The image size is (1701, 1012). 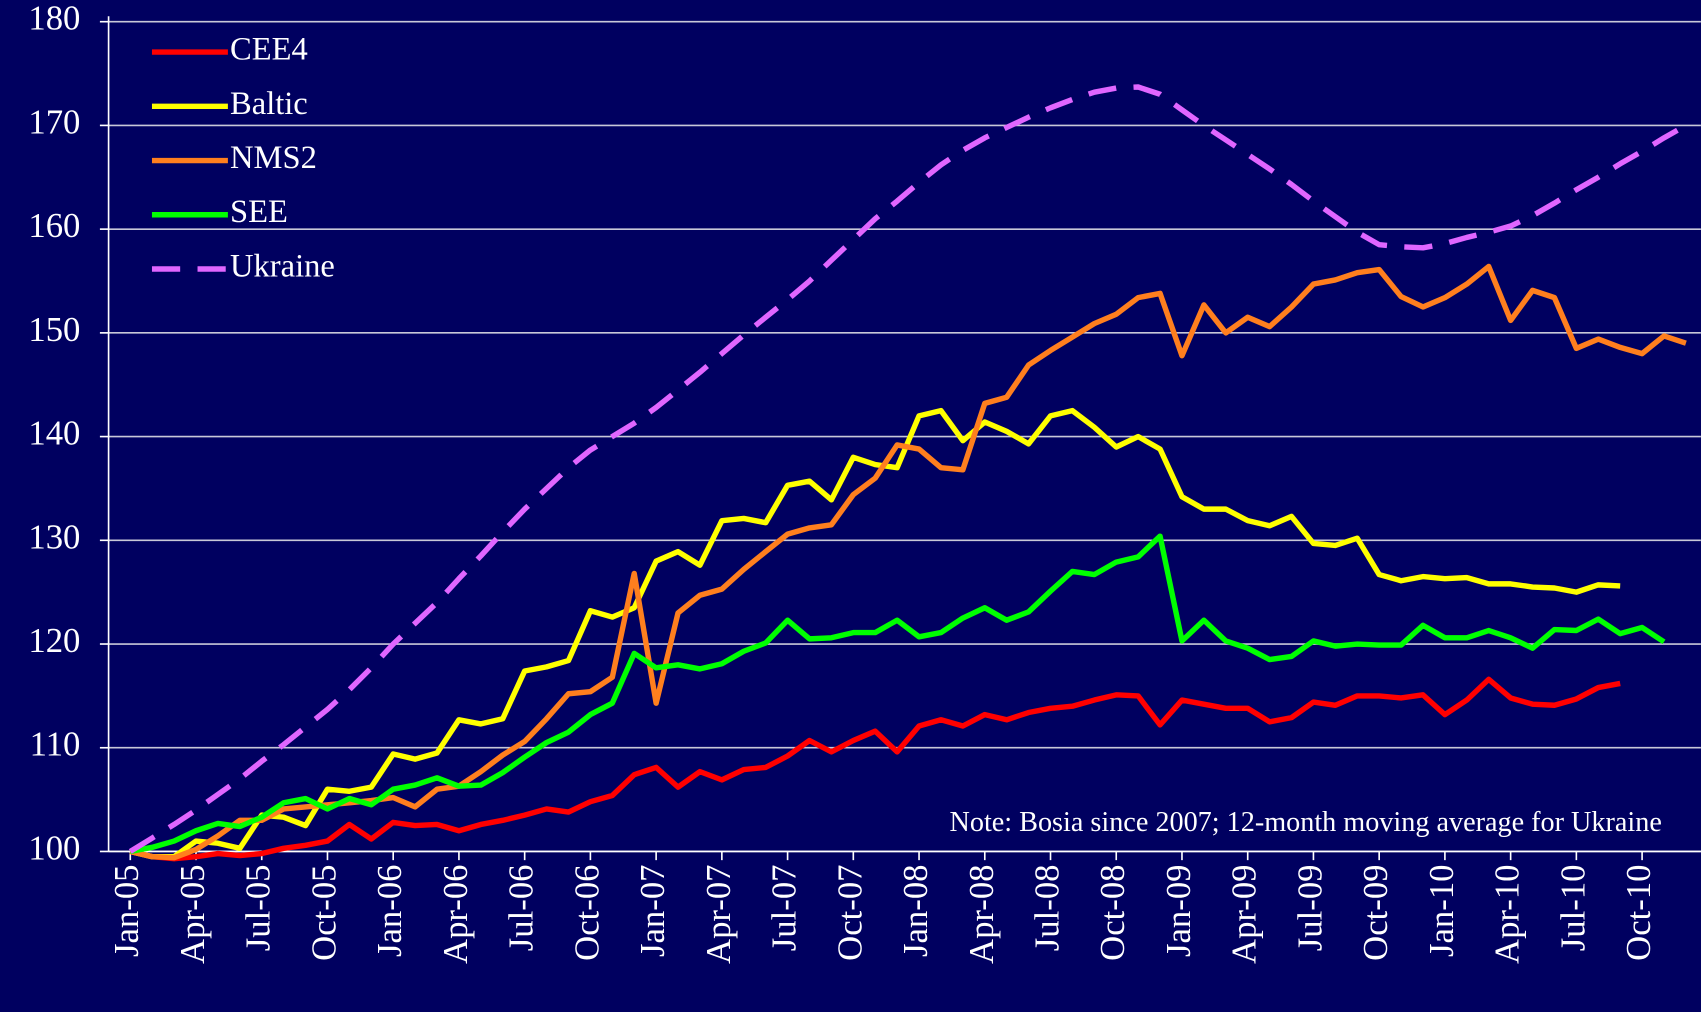 What do you see at coordinates (1244, 914) in the screenshot?
I see `x-tick-label: Apr-09` at bounding box center [1244, 914].